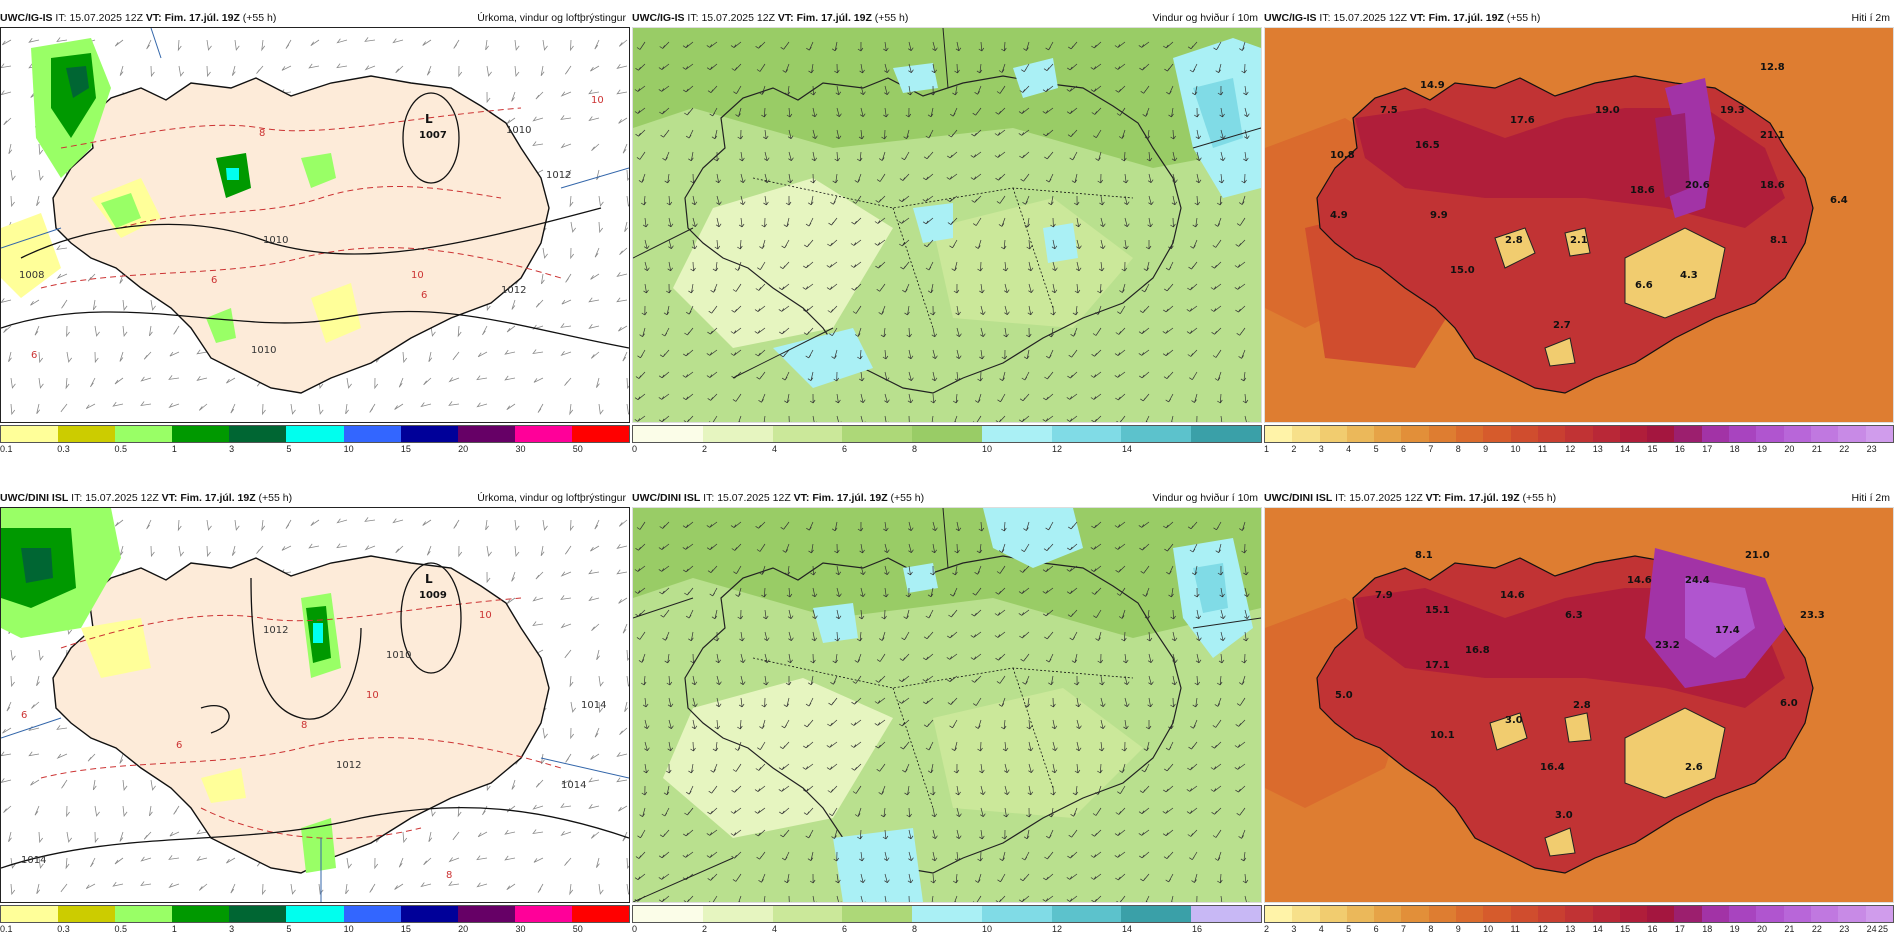 The width and height of the screenshot is (1900, 950). What do you see at coordinates (1376, 449) in the screenshot?
I see `colorbar-tick-label: 5` at bounding box center [1376, 449].